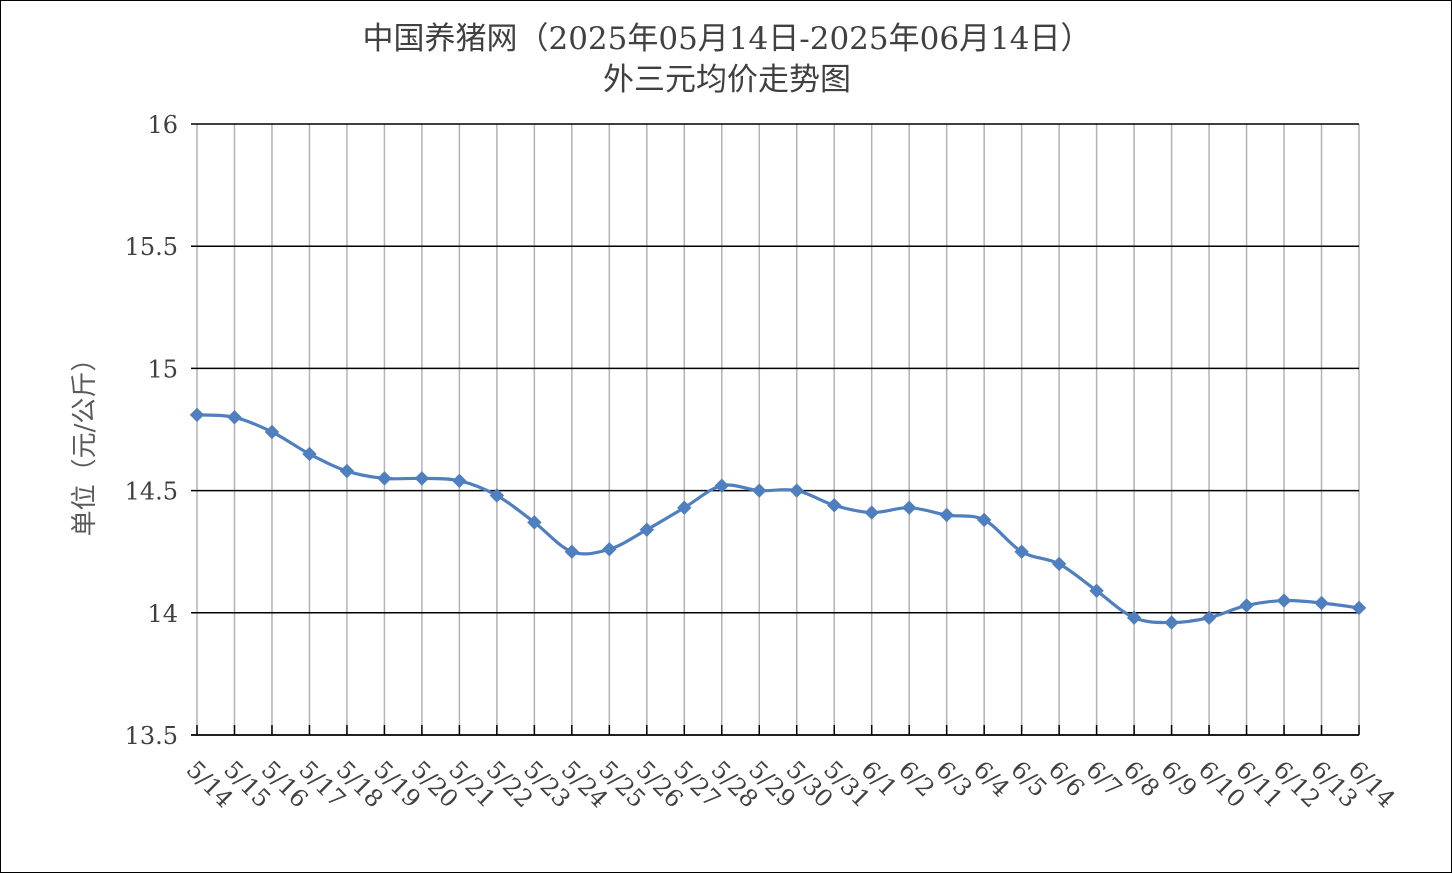  Describe the element at coordinates (1103, 778) in the screenshot. I see `x-tick-label: 6/7` at that location.